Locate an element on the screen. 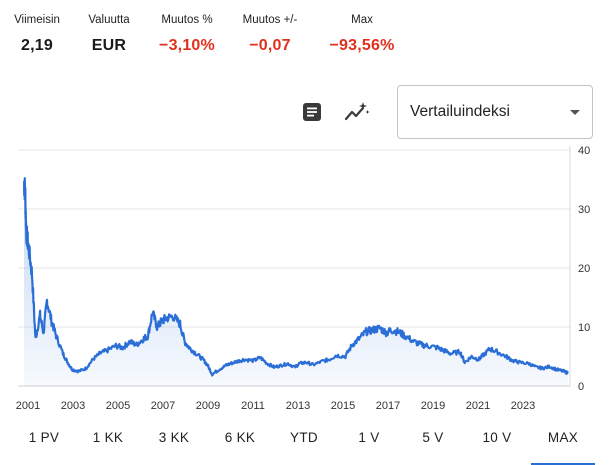 This screenshot has width=612, height=465. x-tick-label: 2005 is located at coordinates (118, 406).